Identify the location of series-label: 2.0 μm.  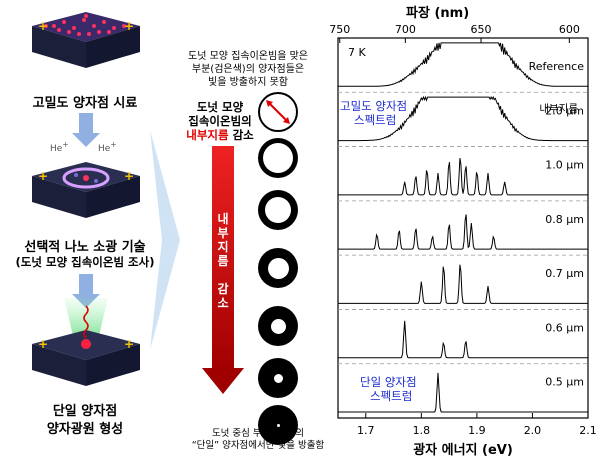
(564, 110).